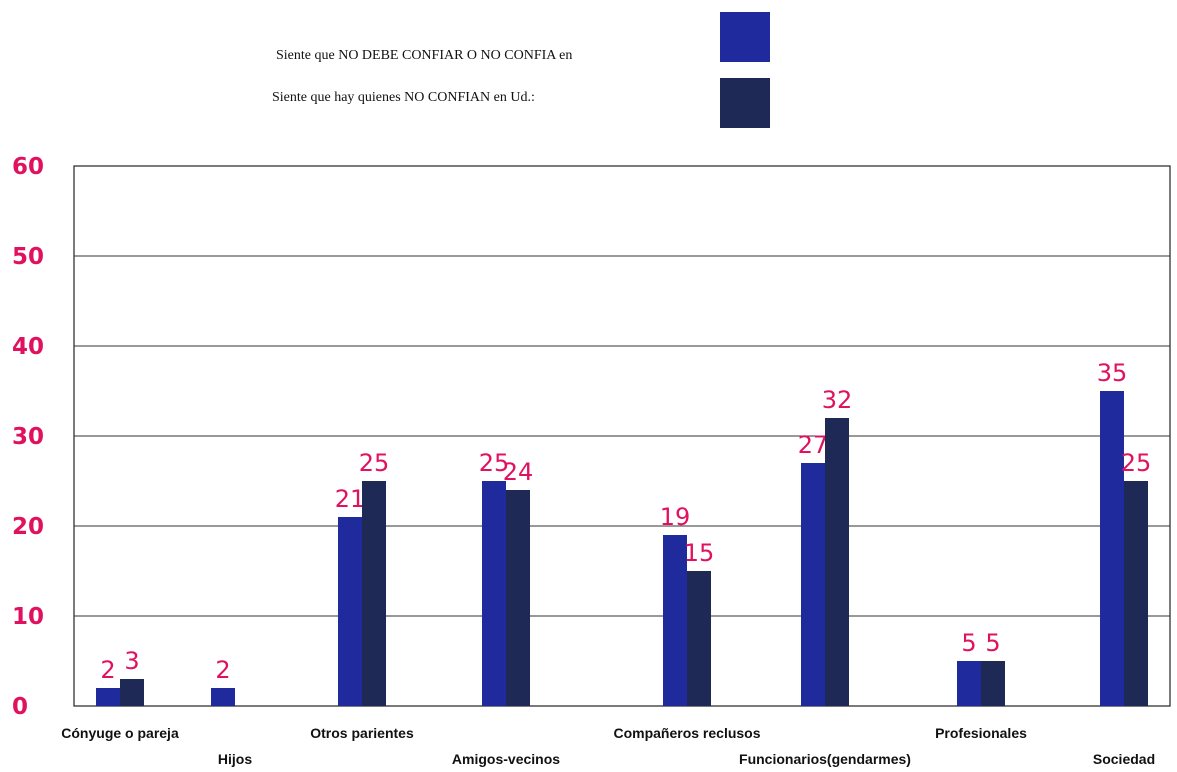 The image size is (1177, 772). I want to click on x-tick-label: Funcionarios(gendarmes), so click(825, 759).